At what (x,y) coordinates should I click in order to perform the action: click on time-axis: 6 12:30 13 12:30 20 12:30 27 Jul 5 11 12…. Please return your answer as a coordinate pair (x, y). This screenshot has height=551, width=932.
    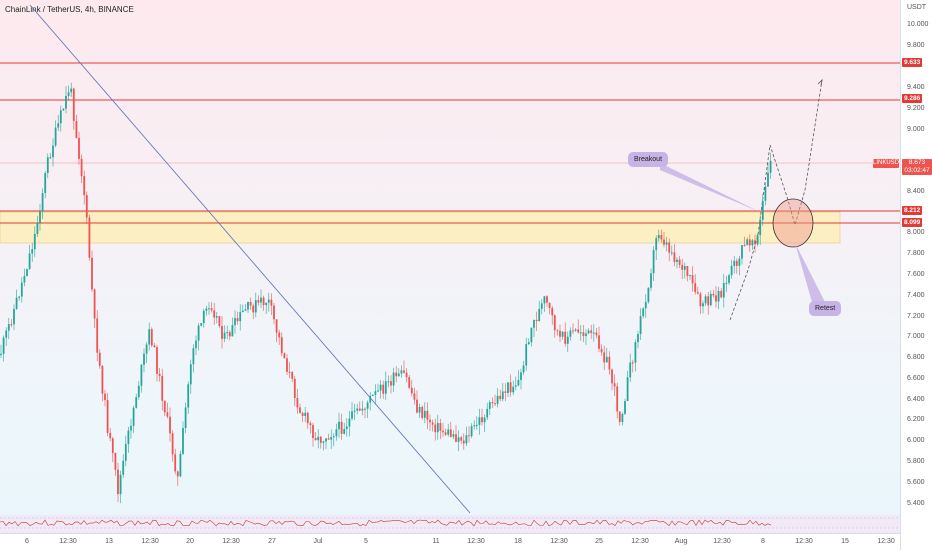
    Looking at the image, I should click on (450, 542).